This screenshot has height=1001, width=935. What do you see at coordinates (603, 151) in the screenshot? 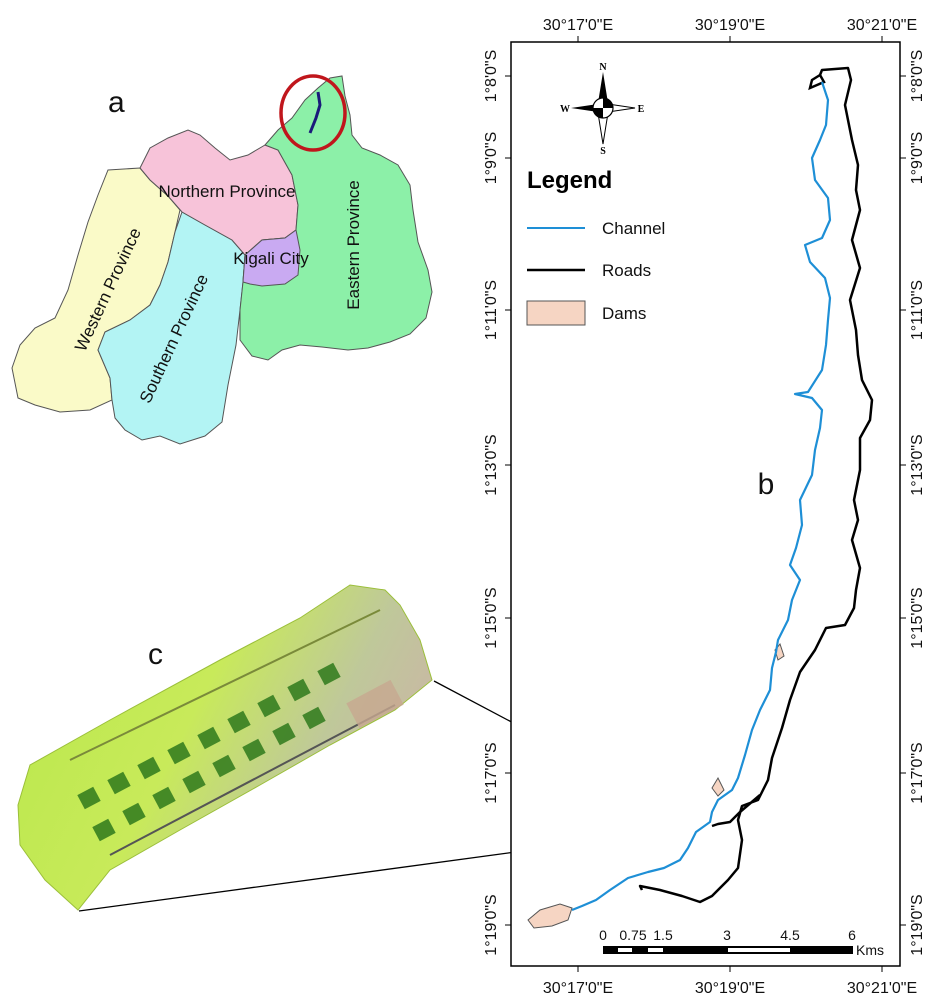
I see `compass-s-label: S` at bounding box center [603, 151].